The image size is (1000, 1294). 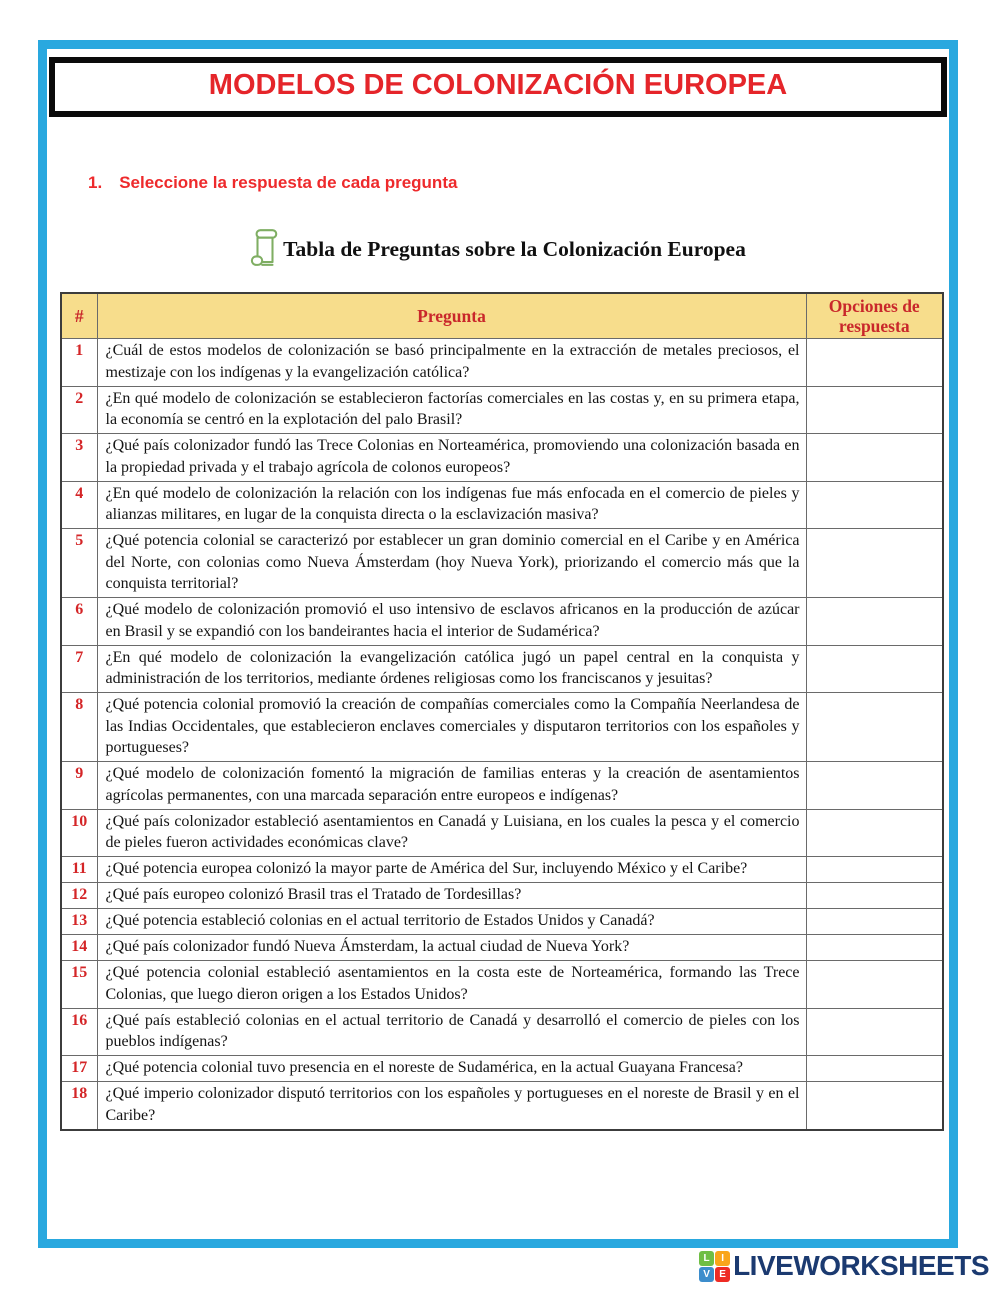 I want to click on row-number: 17, so click(x=79, y=1068).